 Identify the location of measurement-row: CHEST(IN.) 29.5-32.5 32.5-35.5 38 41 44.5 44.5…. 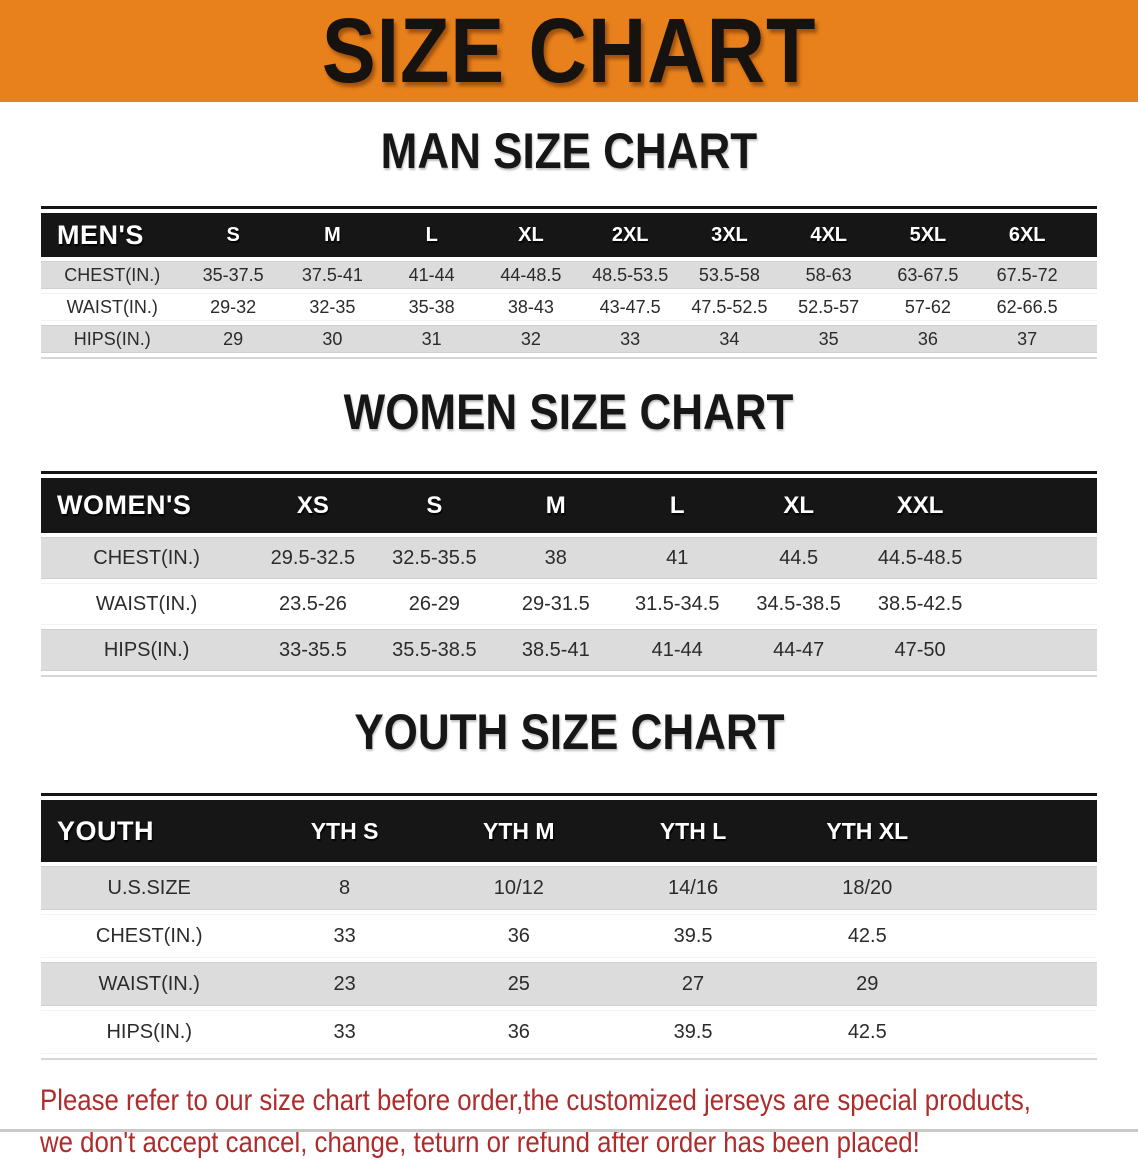
(569, 558).